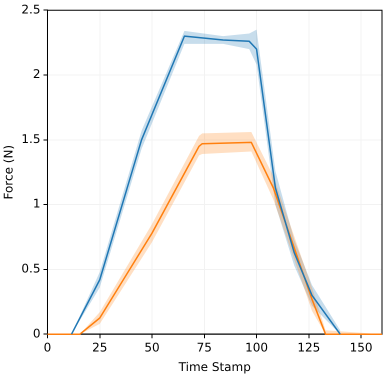  Describe the element at coordinates (152, 347) in the screenshot. I see `x-tick-label: 50` at that location.